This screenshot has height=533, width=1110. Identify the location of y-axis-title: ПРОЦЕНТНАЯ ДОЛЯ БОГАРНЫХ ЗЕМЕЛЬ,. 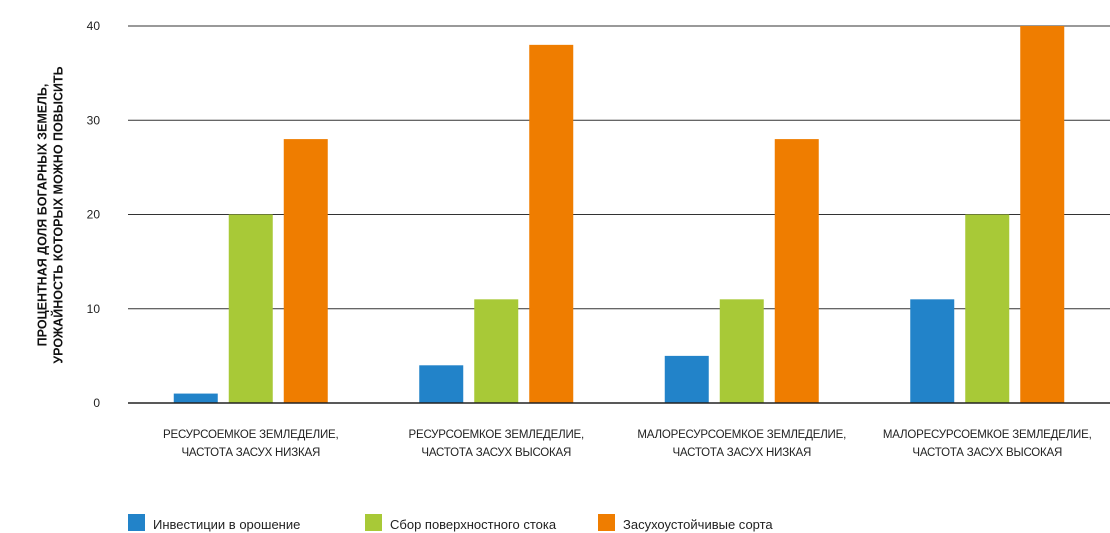
(42, 215).